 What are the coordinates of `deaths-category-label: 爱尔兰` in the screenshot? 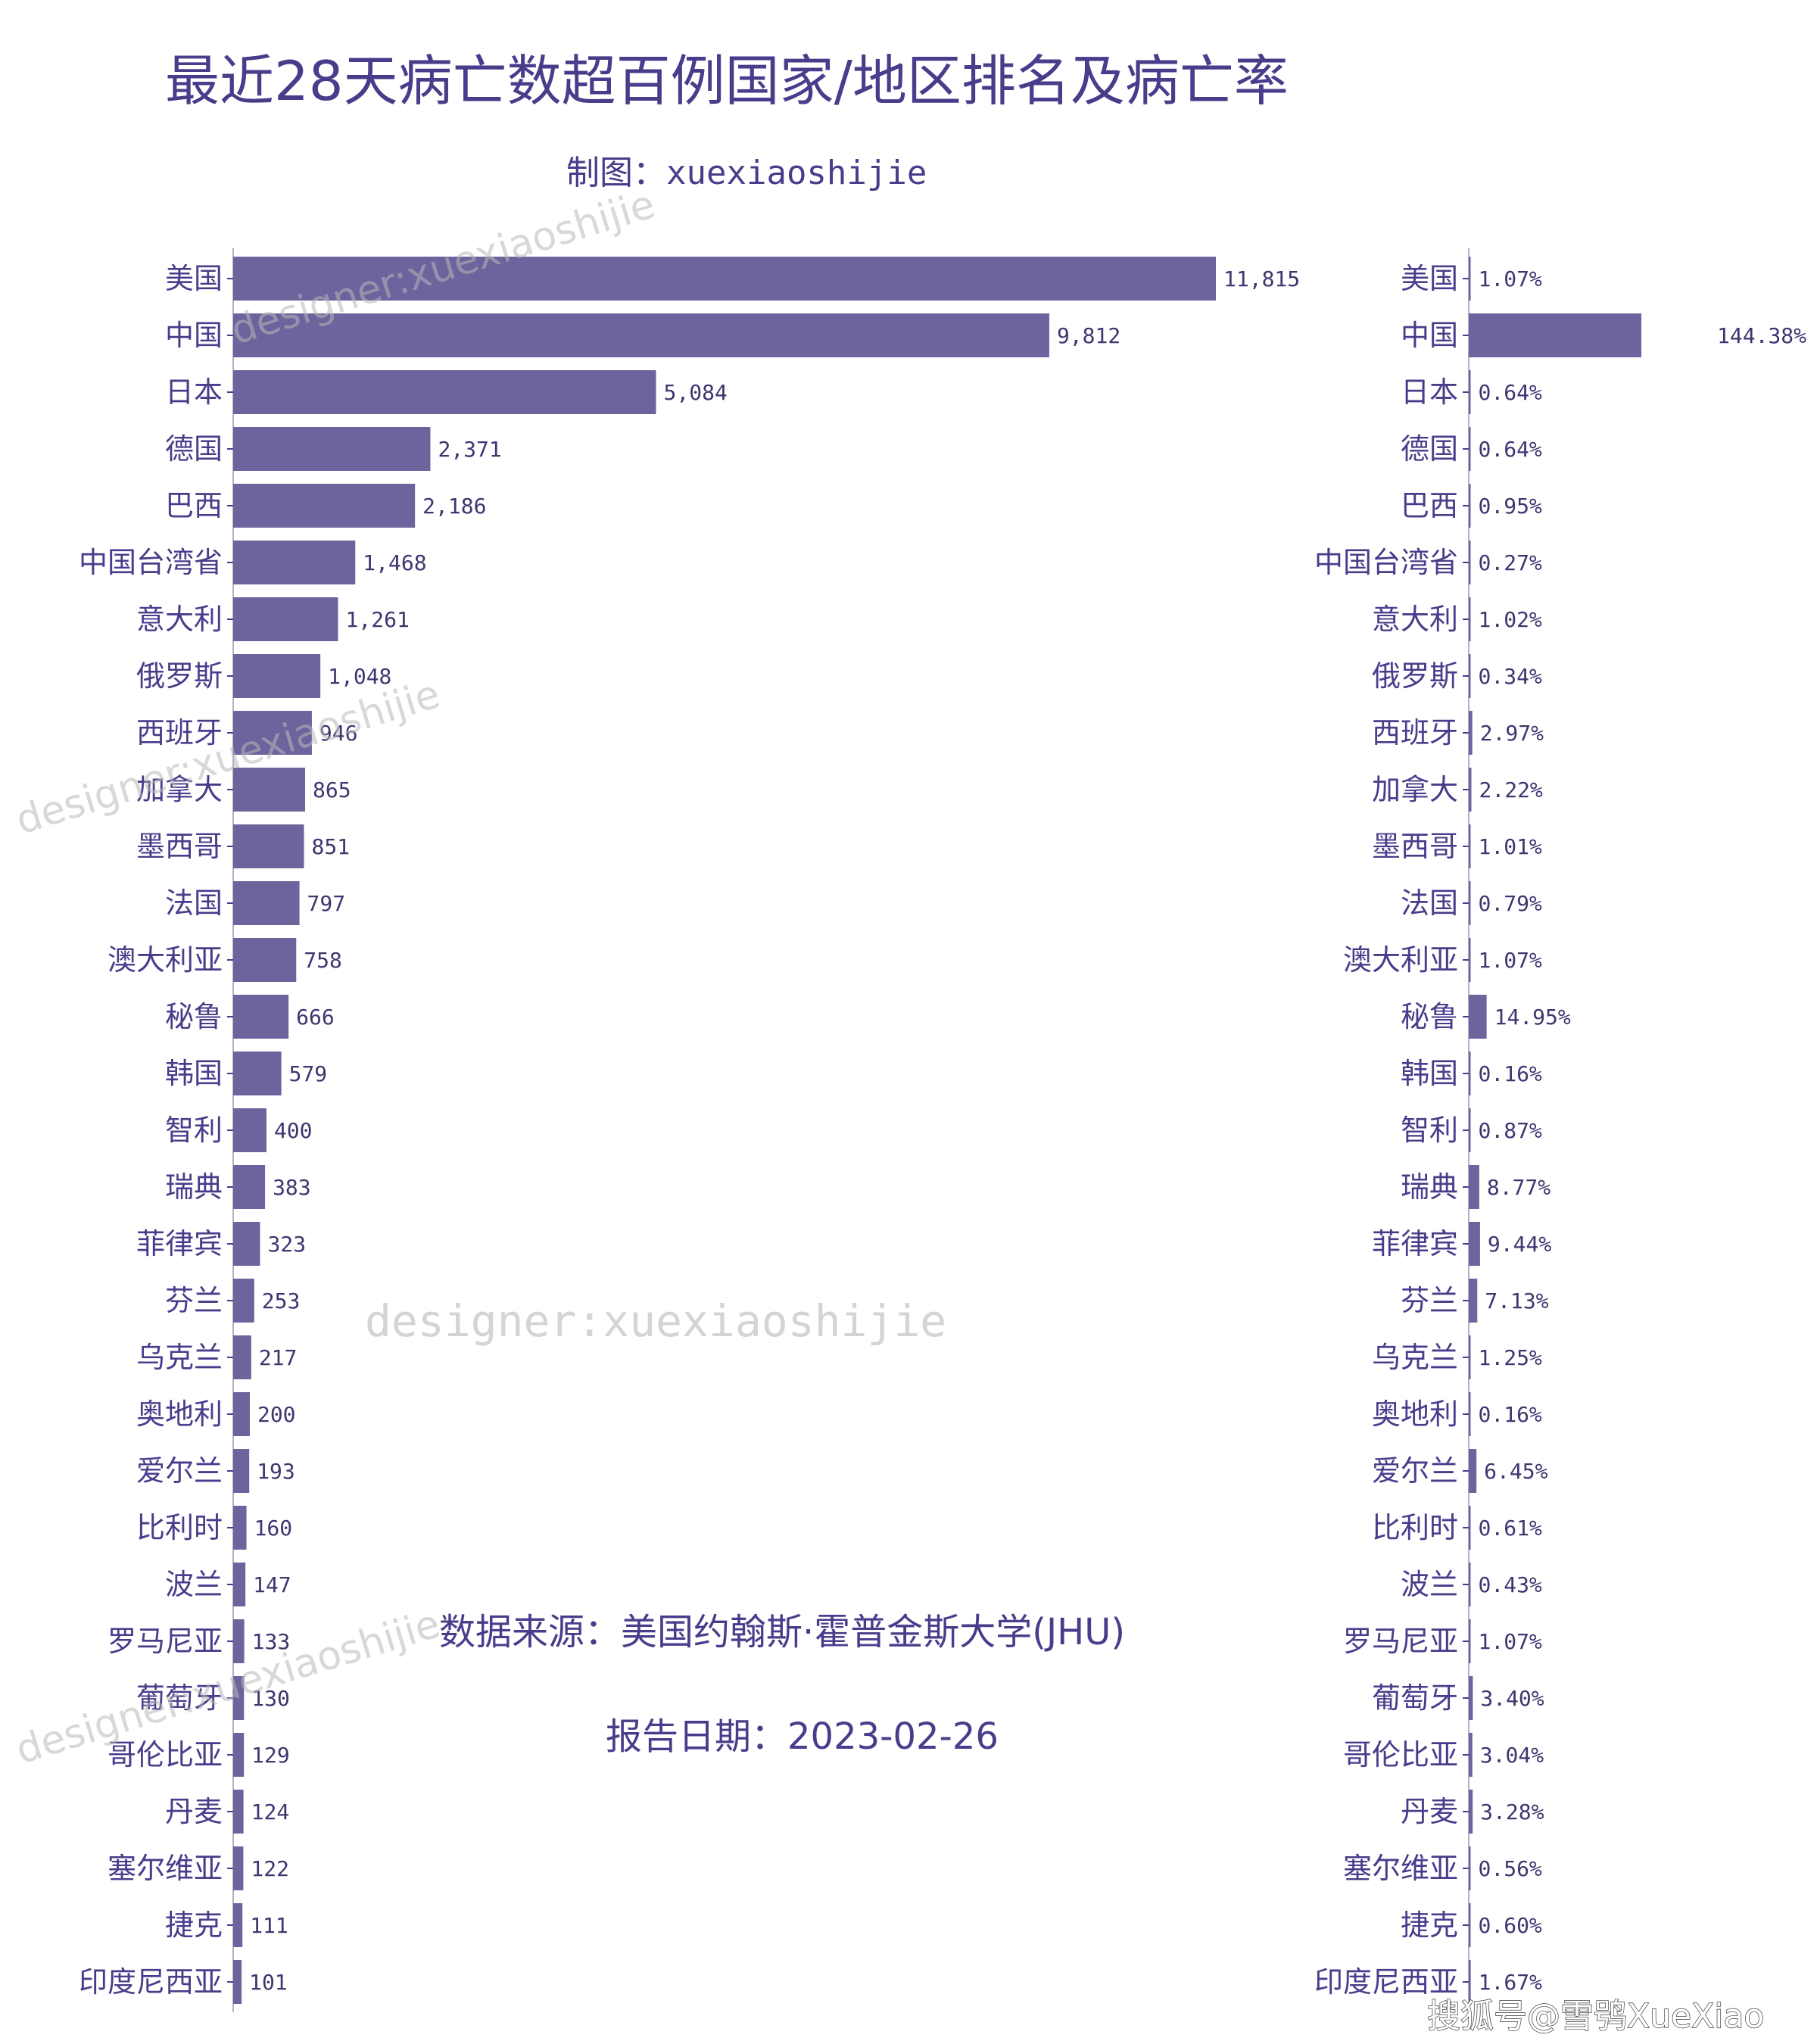 It's located at (179, 1471).